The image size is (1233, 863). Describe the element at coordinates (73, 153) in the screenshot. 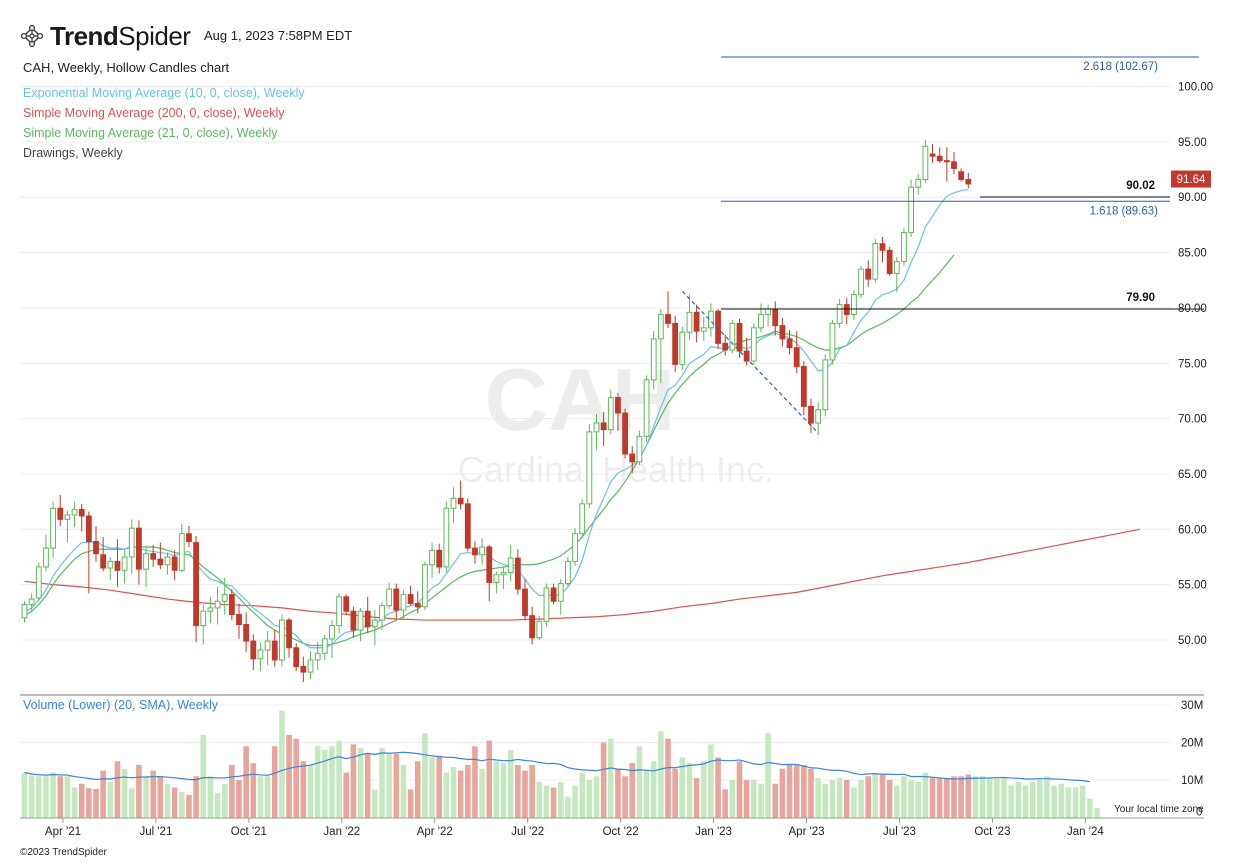

I see `indicator-drawings-label: Drawings, Weekly` at that location.